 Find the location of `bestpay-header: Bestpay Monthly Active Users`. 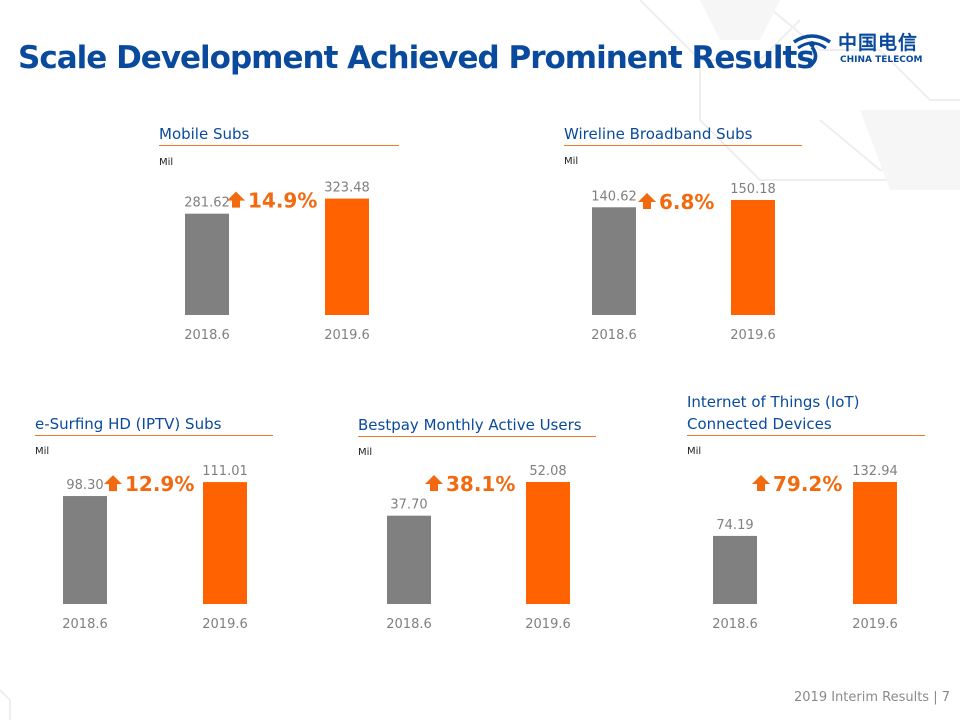

bestpay-header: Bestpay Monthly Active Users is located at coordinates (477, 425).